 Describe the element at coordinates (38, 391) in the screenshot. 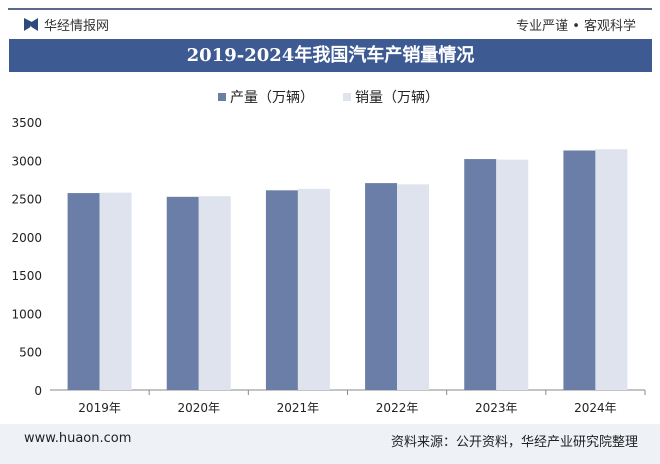

I see `y-tick-label: 0` at that location.